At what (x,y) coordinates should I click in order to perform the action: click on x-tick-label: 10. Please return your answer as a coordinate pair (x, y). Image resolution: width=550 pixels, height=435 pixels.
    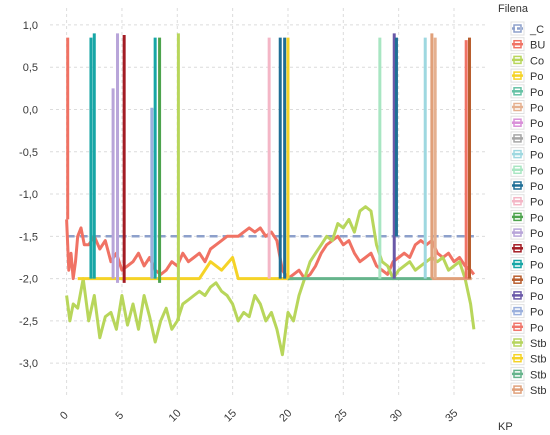
    Looking at the image, I should click on (175, 415).